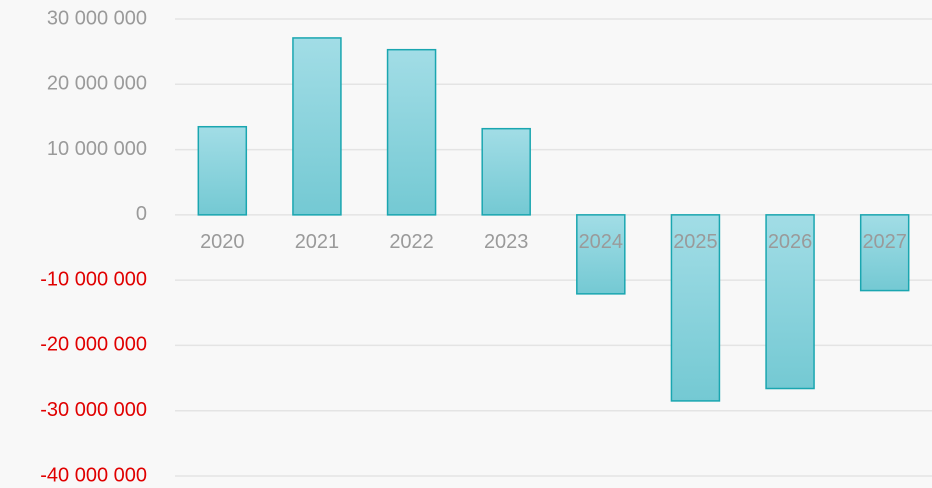 This screenshot has width=932, height=488. What do you see at coordinates (93, 345) in the screenshot?
I see `y-tick-label: -20 000 000` at bounding box center [93, 345].